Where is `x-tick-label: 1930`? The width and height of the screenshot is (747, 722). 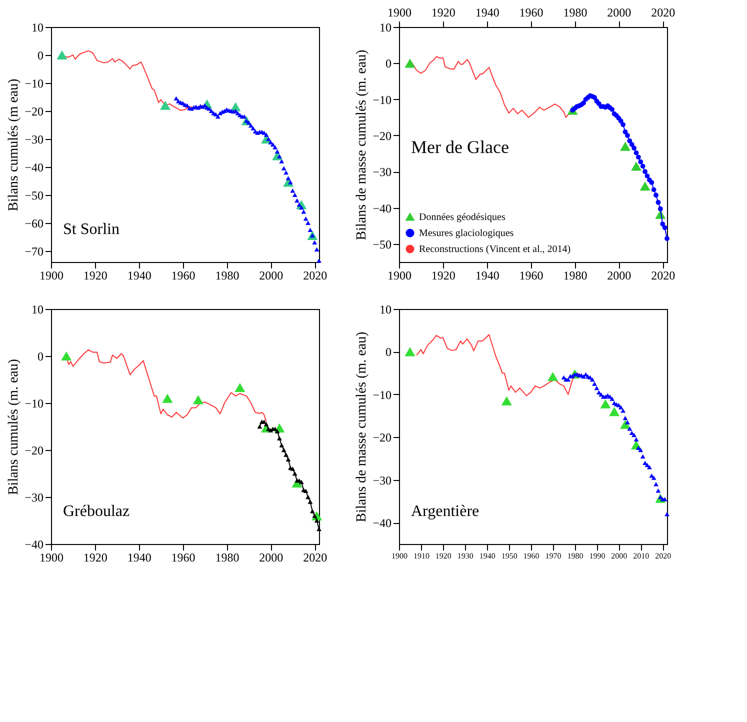
x-tick-label: 1930 is located at coordinates (465, 556).